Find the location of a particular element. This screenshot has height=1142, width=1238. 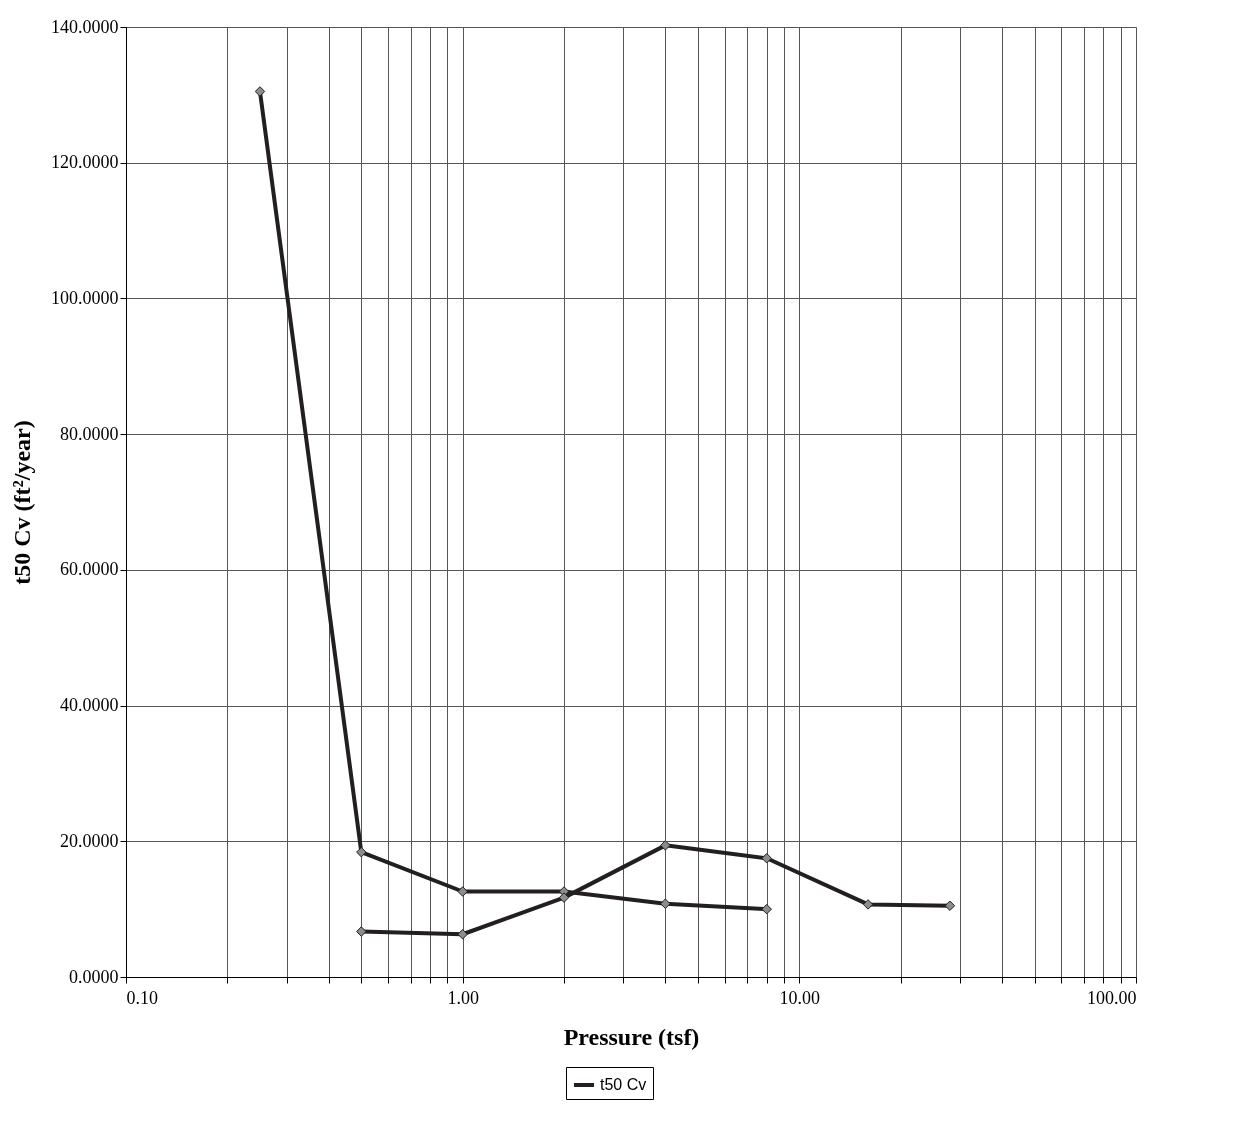

x-tick-label: 1.00 is located at coordinates (463, 997).